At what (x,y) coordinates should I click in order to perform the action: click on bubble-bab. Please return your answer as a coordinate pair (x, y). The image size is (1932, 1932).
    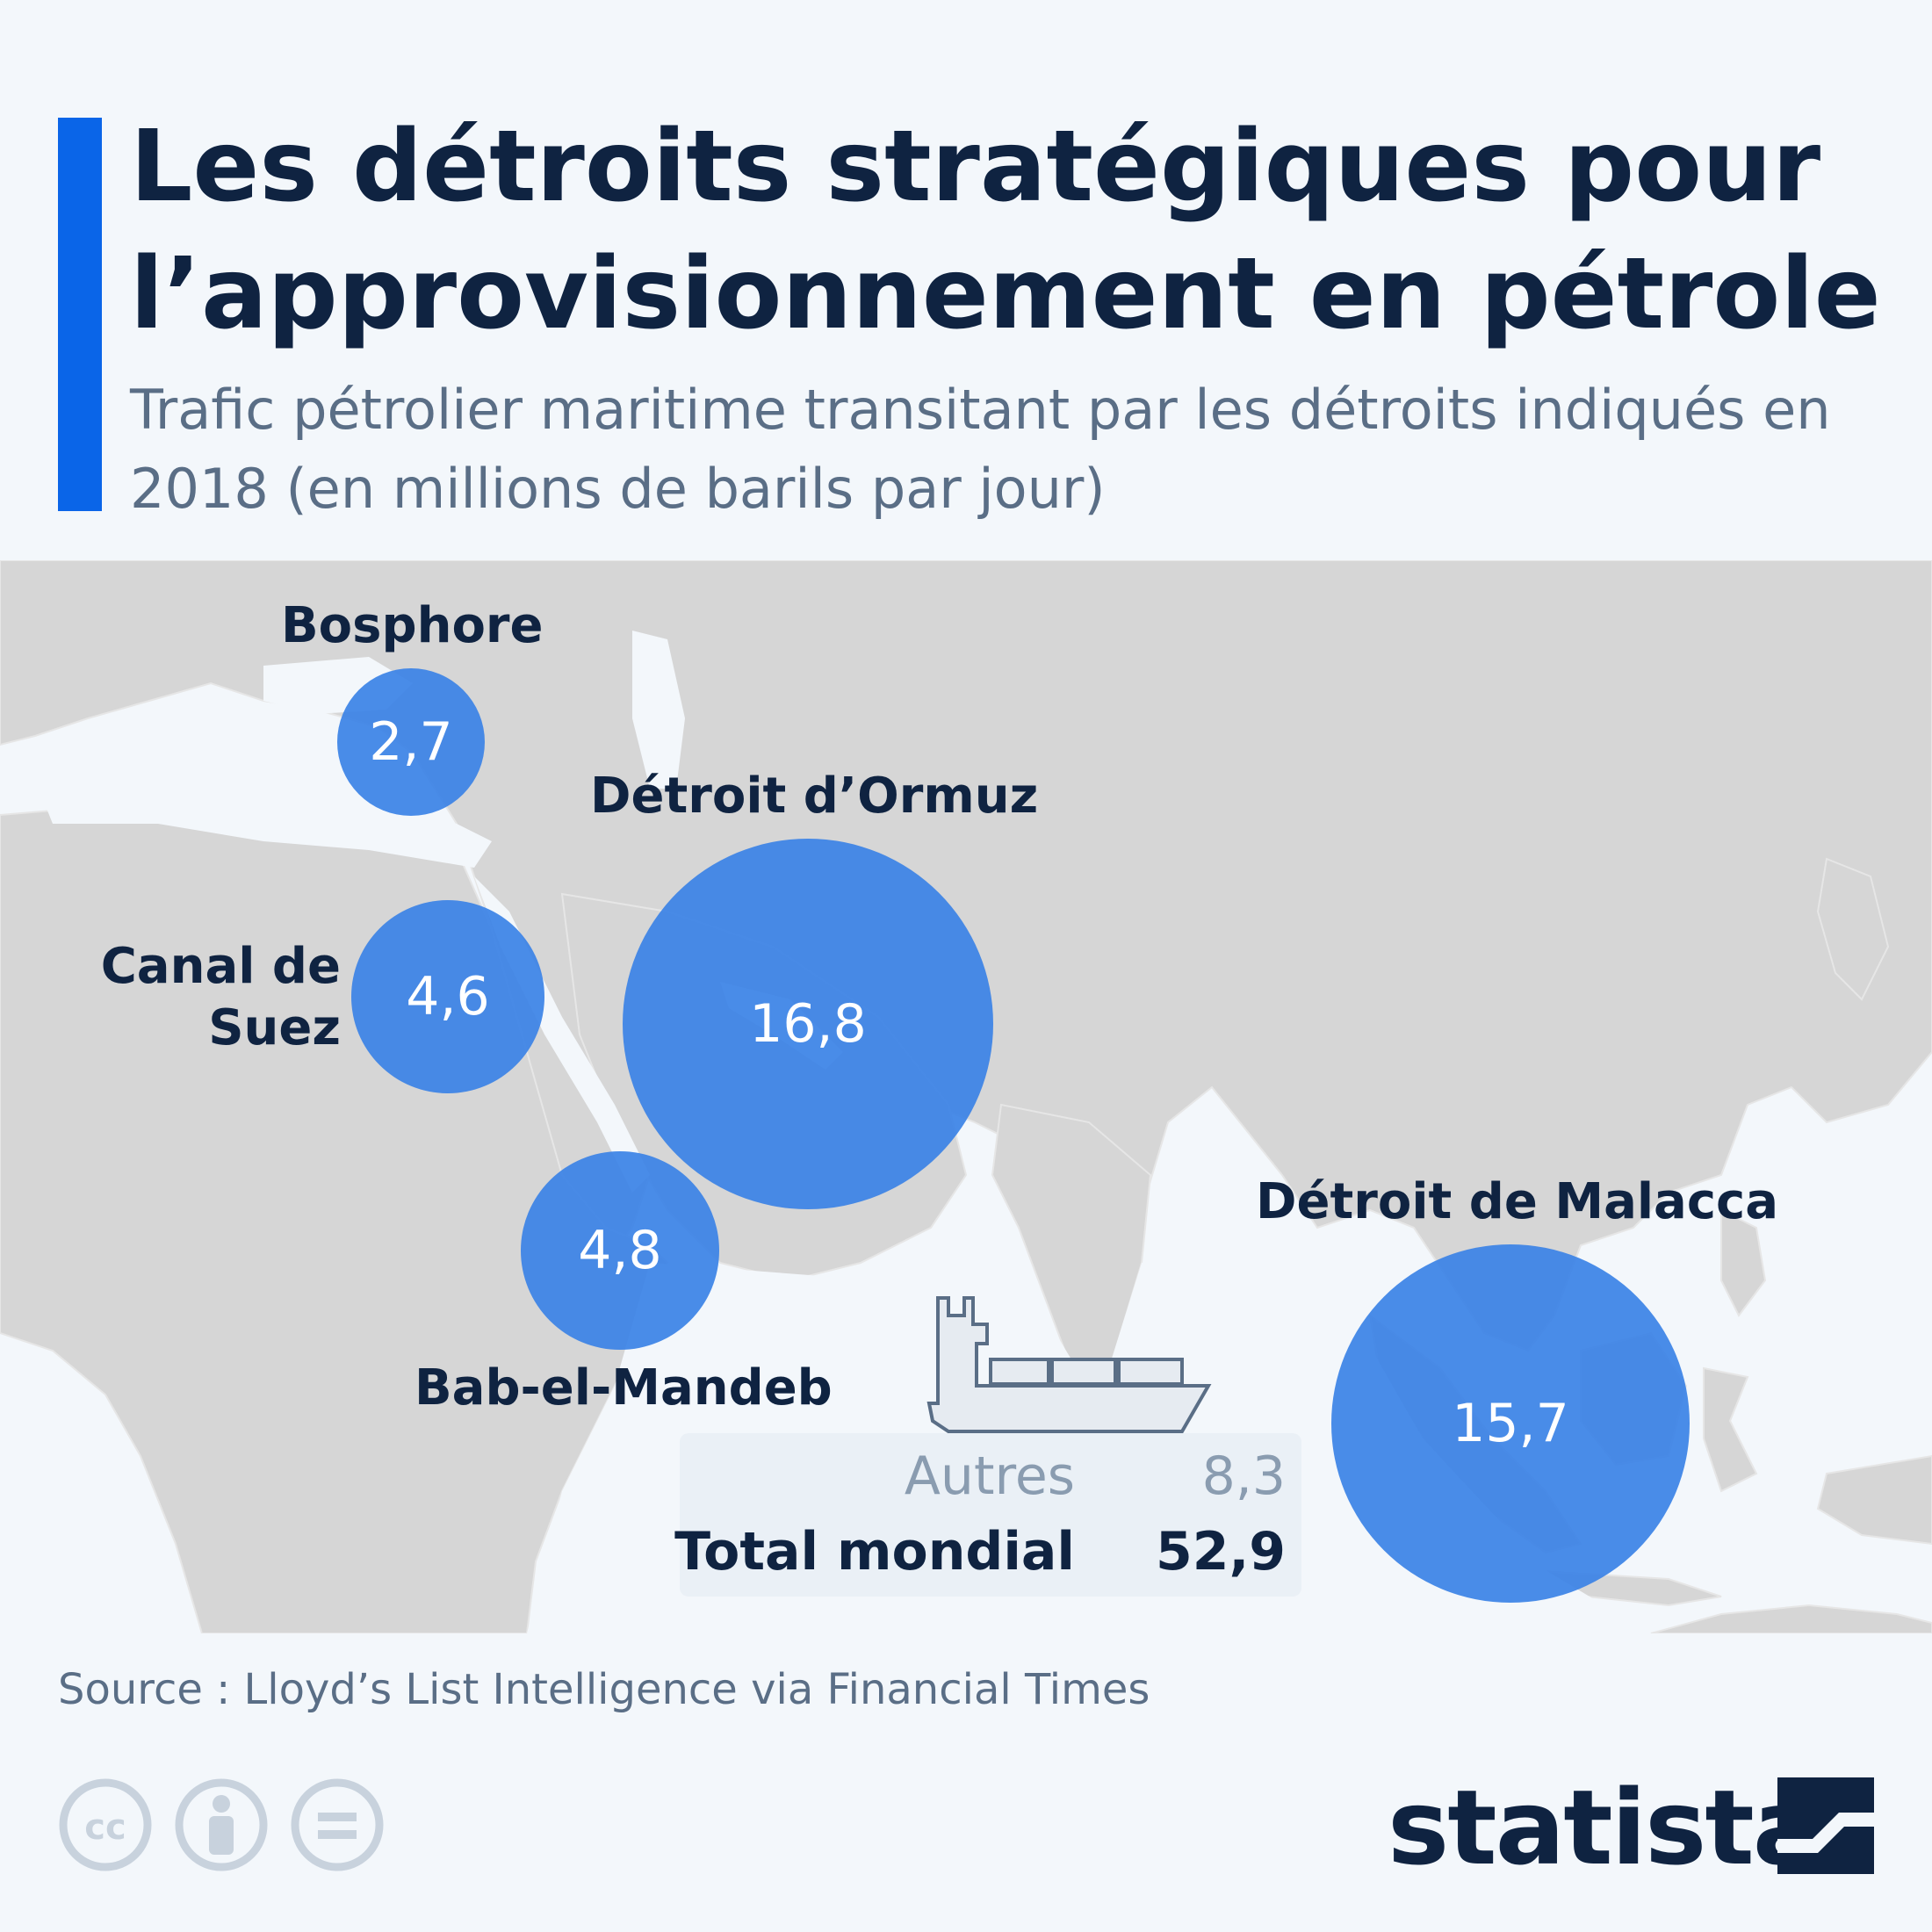
    Looking at the image, I should click on (620, 1251).